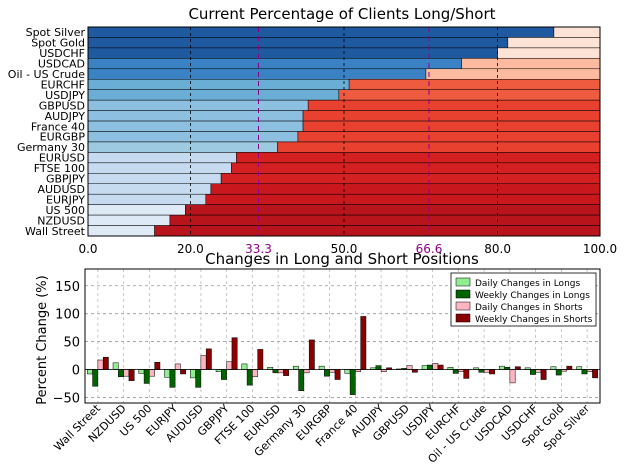  What do you see at coordinates (344, 249) in the screenshot?
I see `x-tick-label: 50.0` at bounding box center [344, 249].